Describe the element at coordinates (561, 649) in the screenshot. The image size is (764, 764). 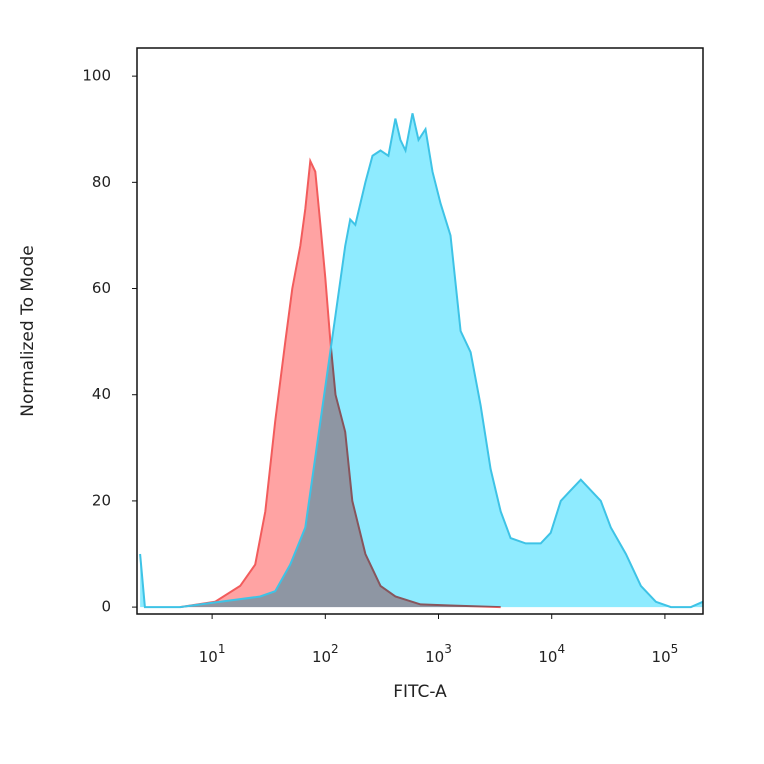
I see `x-tick-exponent: 4` at that location.